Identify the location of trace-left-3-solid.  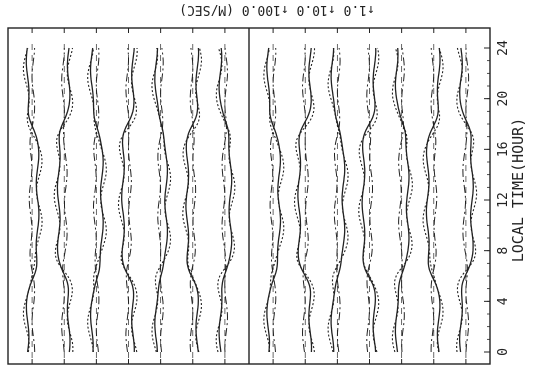
(96, 200).